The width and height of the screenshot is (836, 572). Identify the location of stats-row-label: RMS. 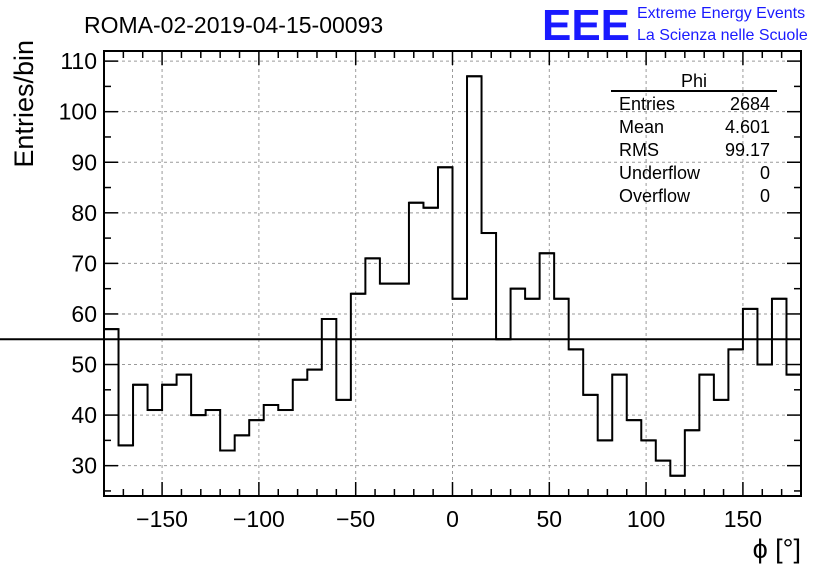
(639, 150).